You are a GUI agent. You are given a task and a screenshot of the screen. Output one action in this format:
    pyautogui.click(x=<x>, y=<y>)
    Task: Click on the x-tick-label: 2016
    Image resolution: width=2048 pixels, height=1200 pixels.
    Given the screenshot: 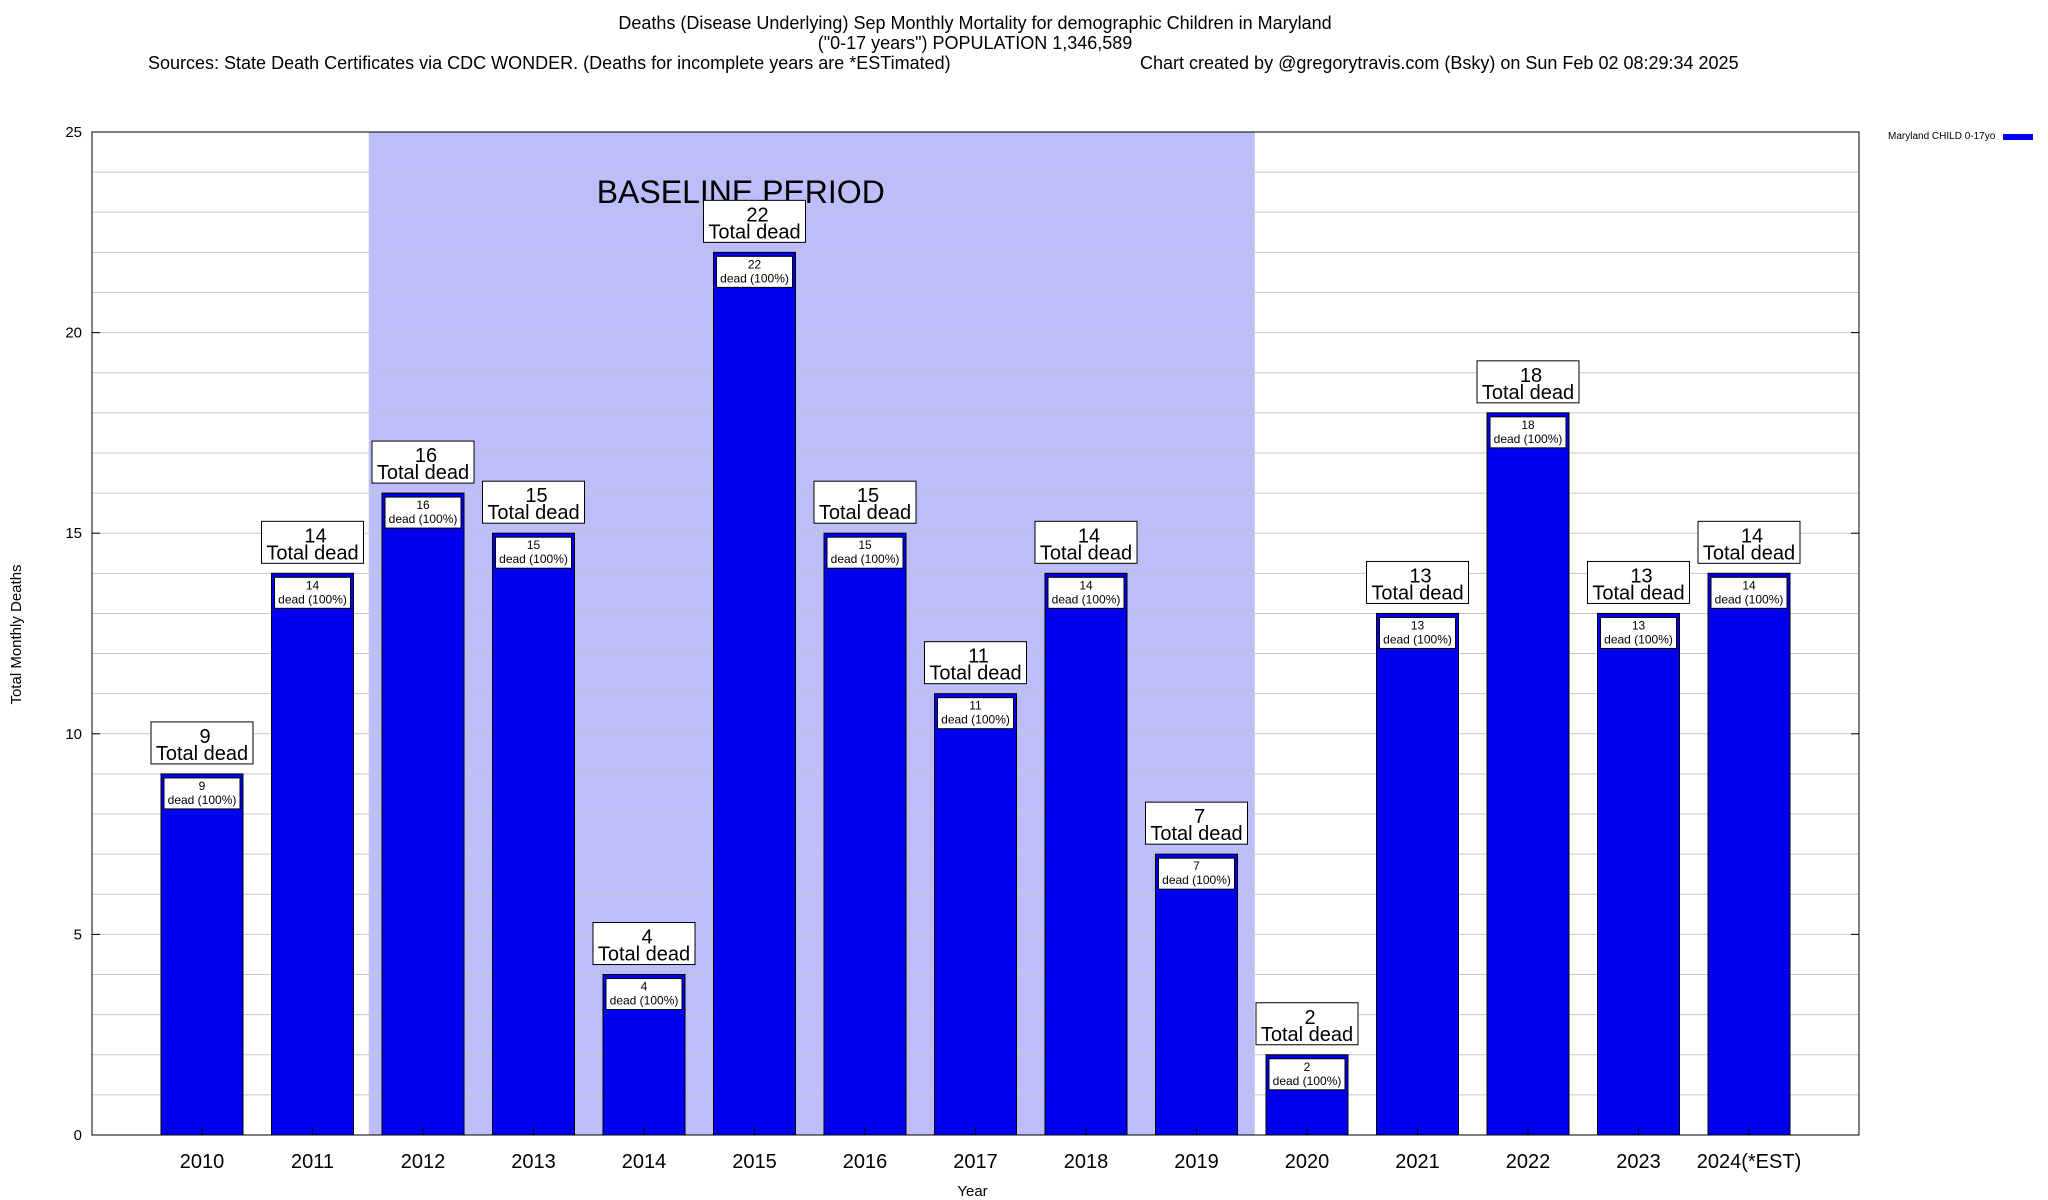 What is the action you would take?
    pyautogui.click(x=865, y=1162)
    